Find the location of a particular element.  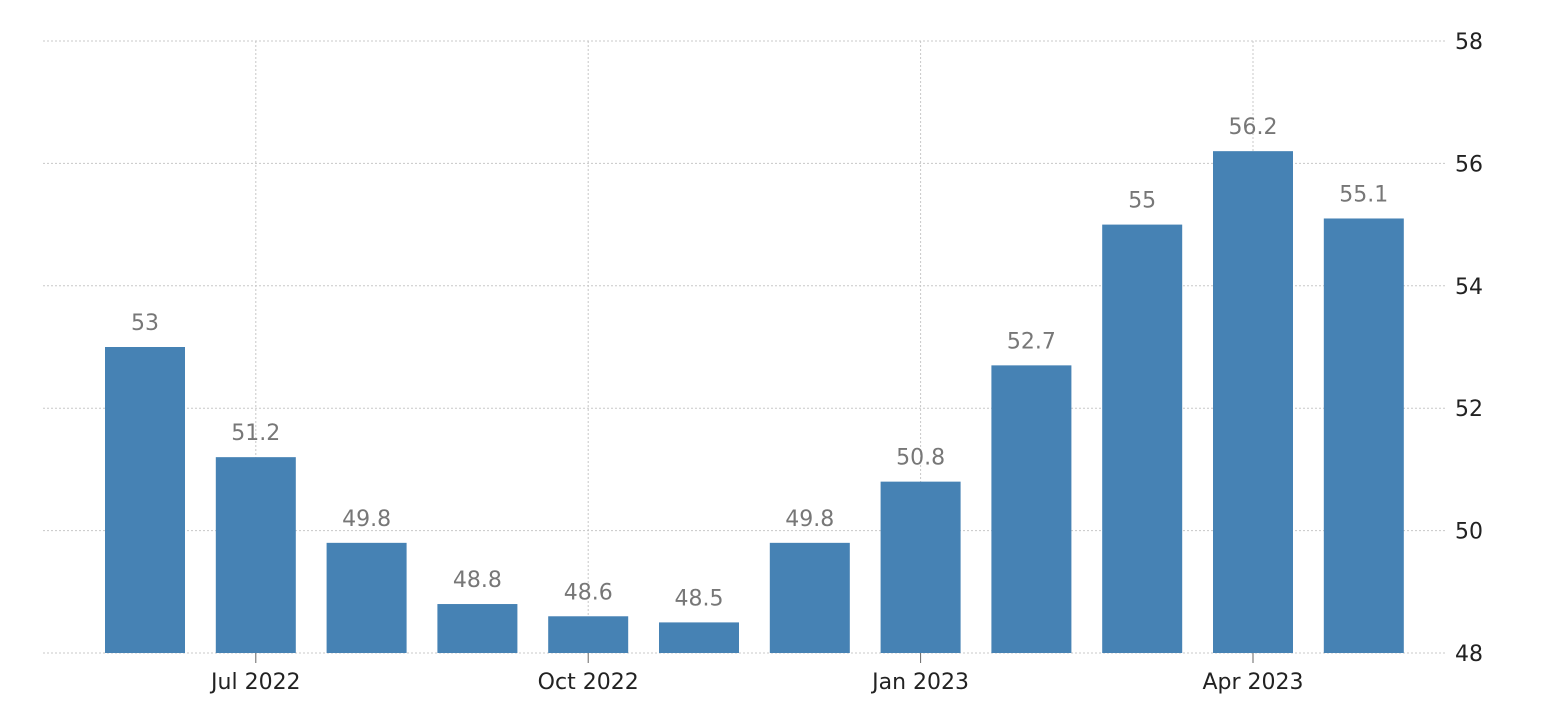

bar-value-label: 48.8 is located at coordinates (477, 580).